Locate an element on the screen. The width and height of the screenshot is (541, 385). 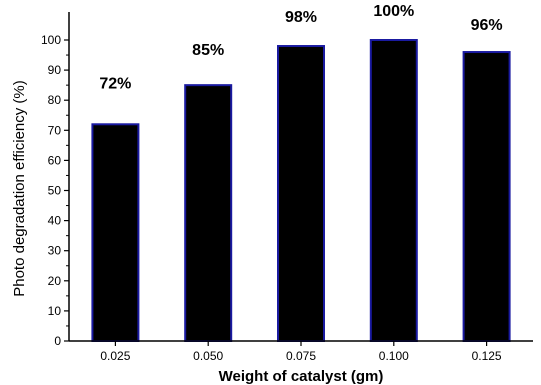
x-tick-label: 0.125 is located at coordinates (487, 356).